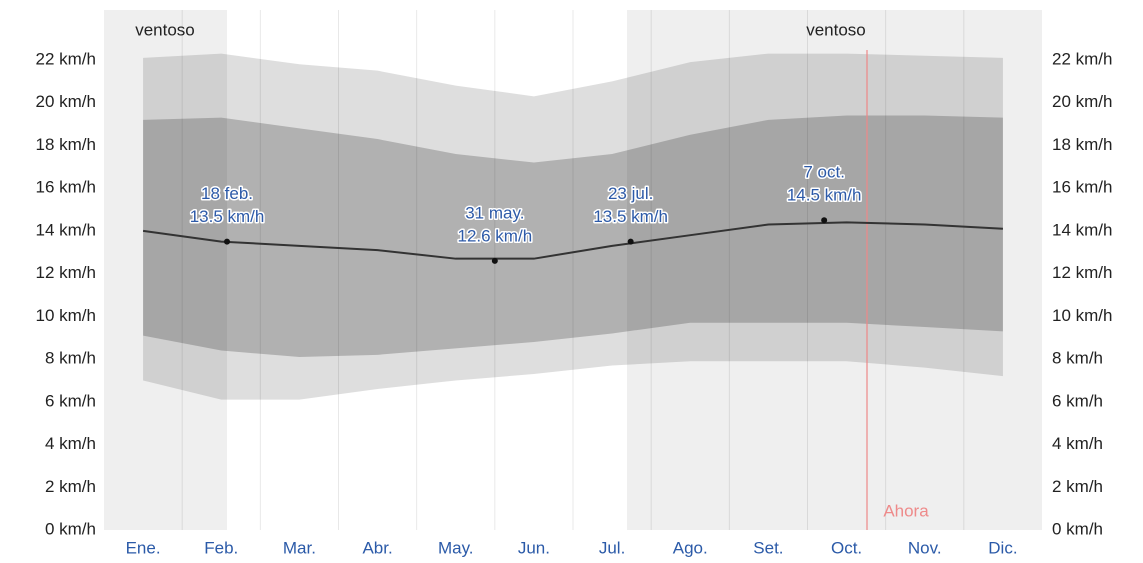  Describe the element at coordinates (630, 193) in the screenshot. I see `annotation-date: 23 jul.` at that location.